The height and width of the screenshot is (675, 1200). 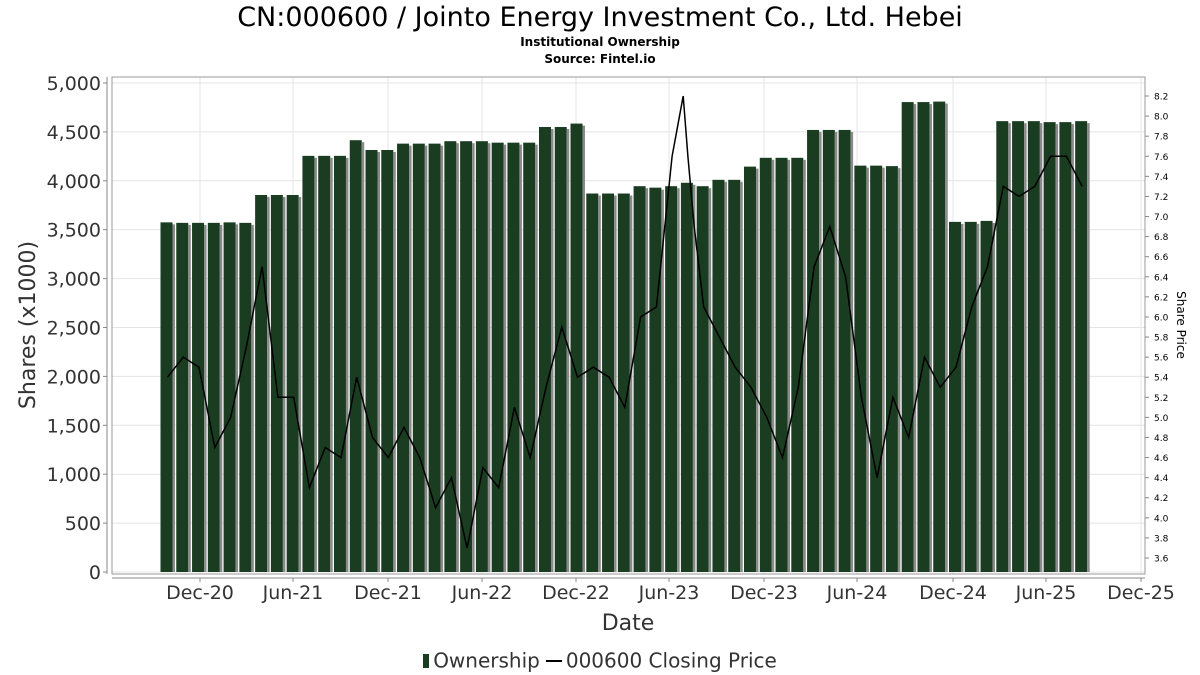 What do you see at coordinates (1161, 419) in the screenshot?
I see `y2-tick-label: 5.0` at bounding box center [1161, 419].